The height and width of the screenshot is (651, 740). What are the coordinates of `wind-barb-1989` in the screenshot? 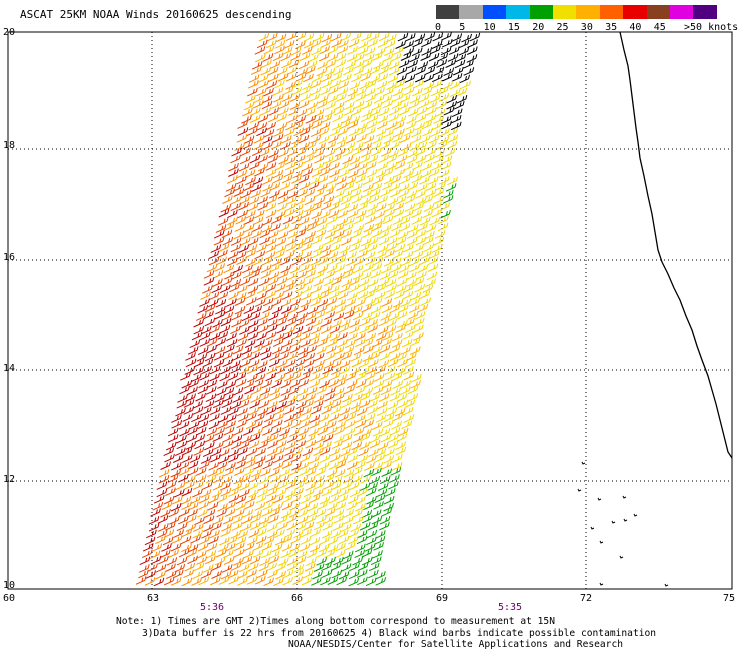 It's located at (197, 575).